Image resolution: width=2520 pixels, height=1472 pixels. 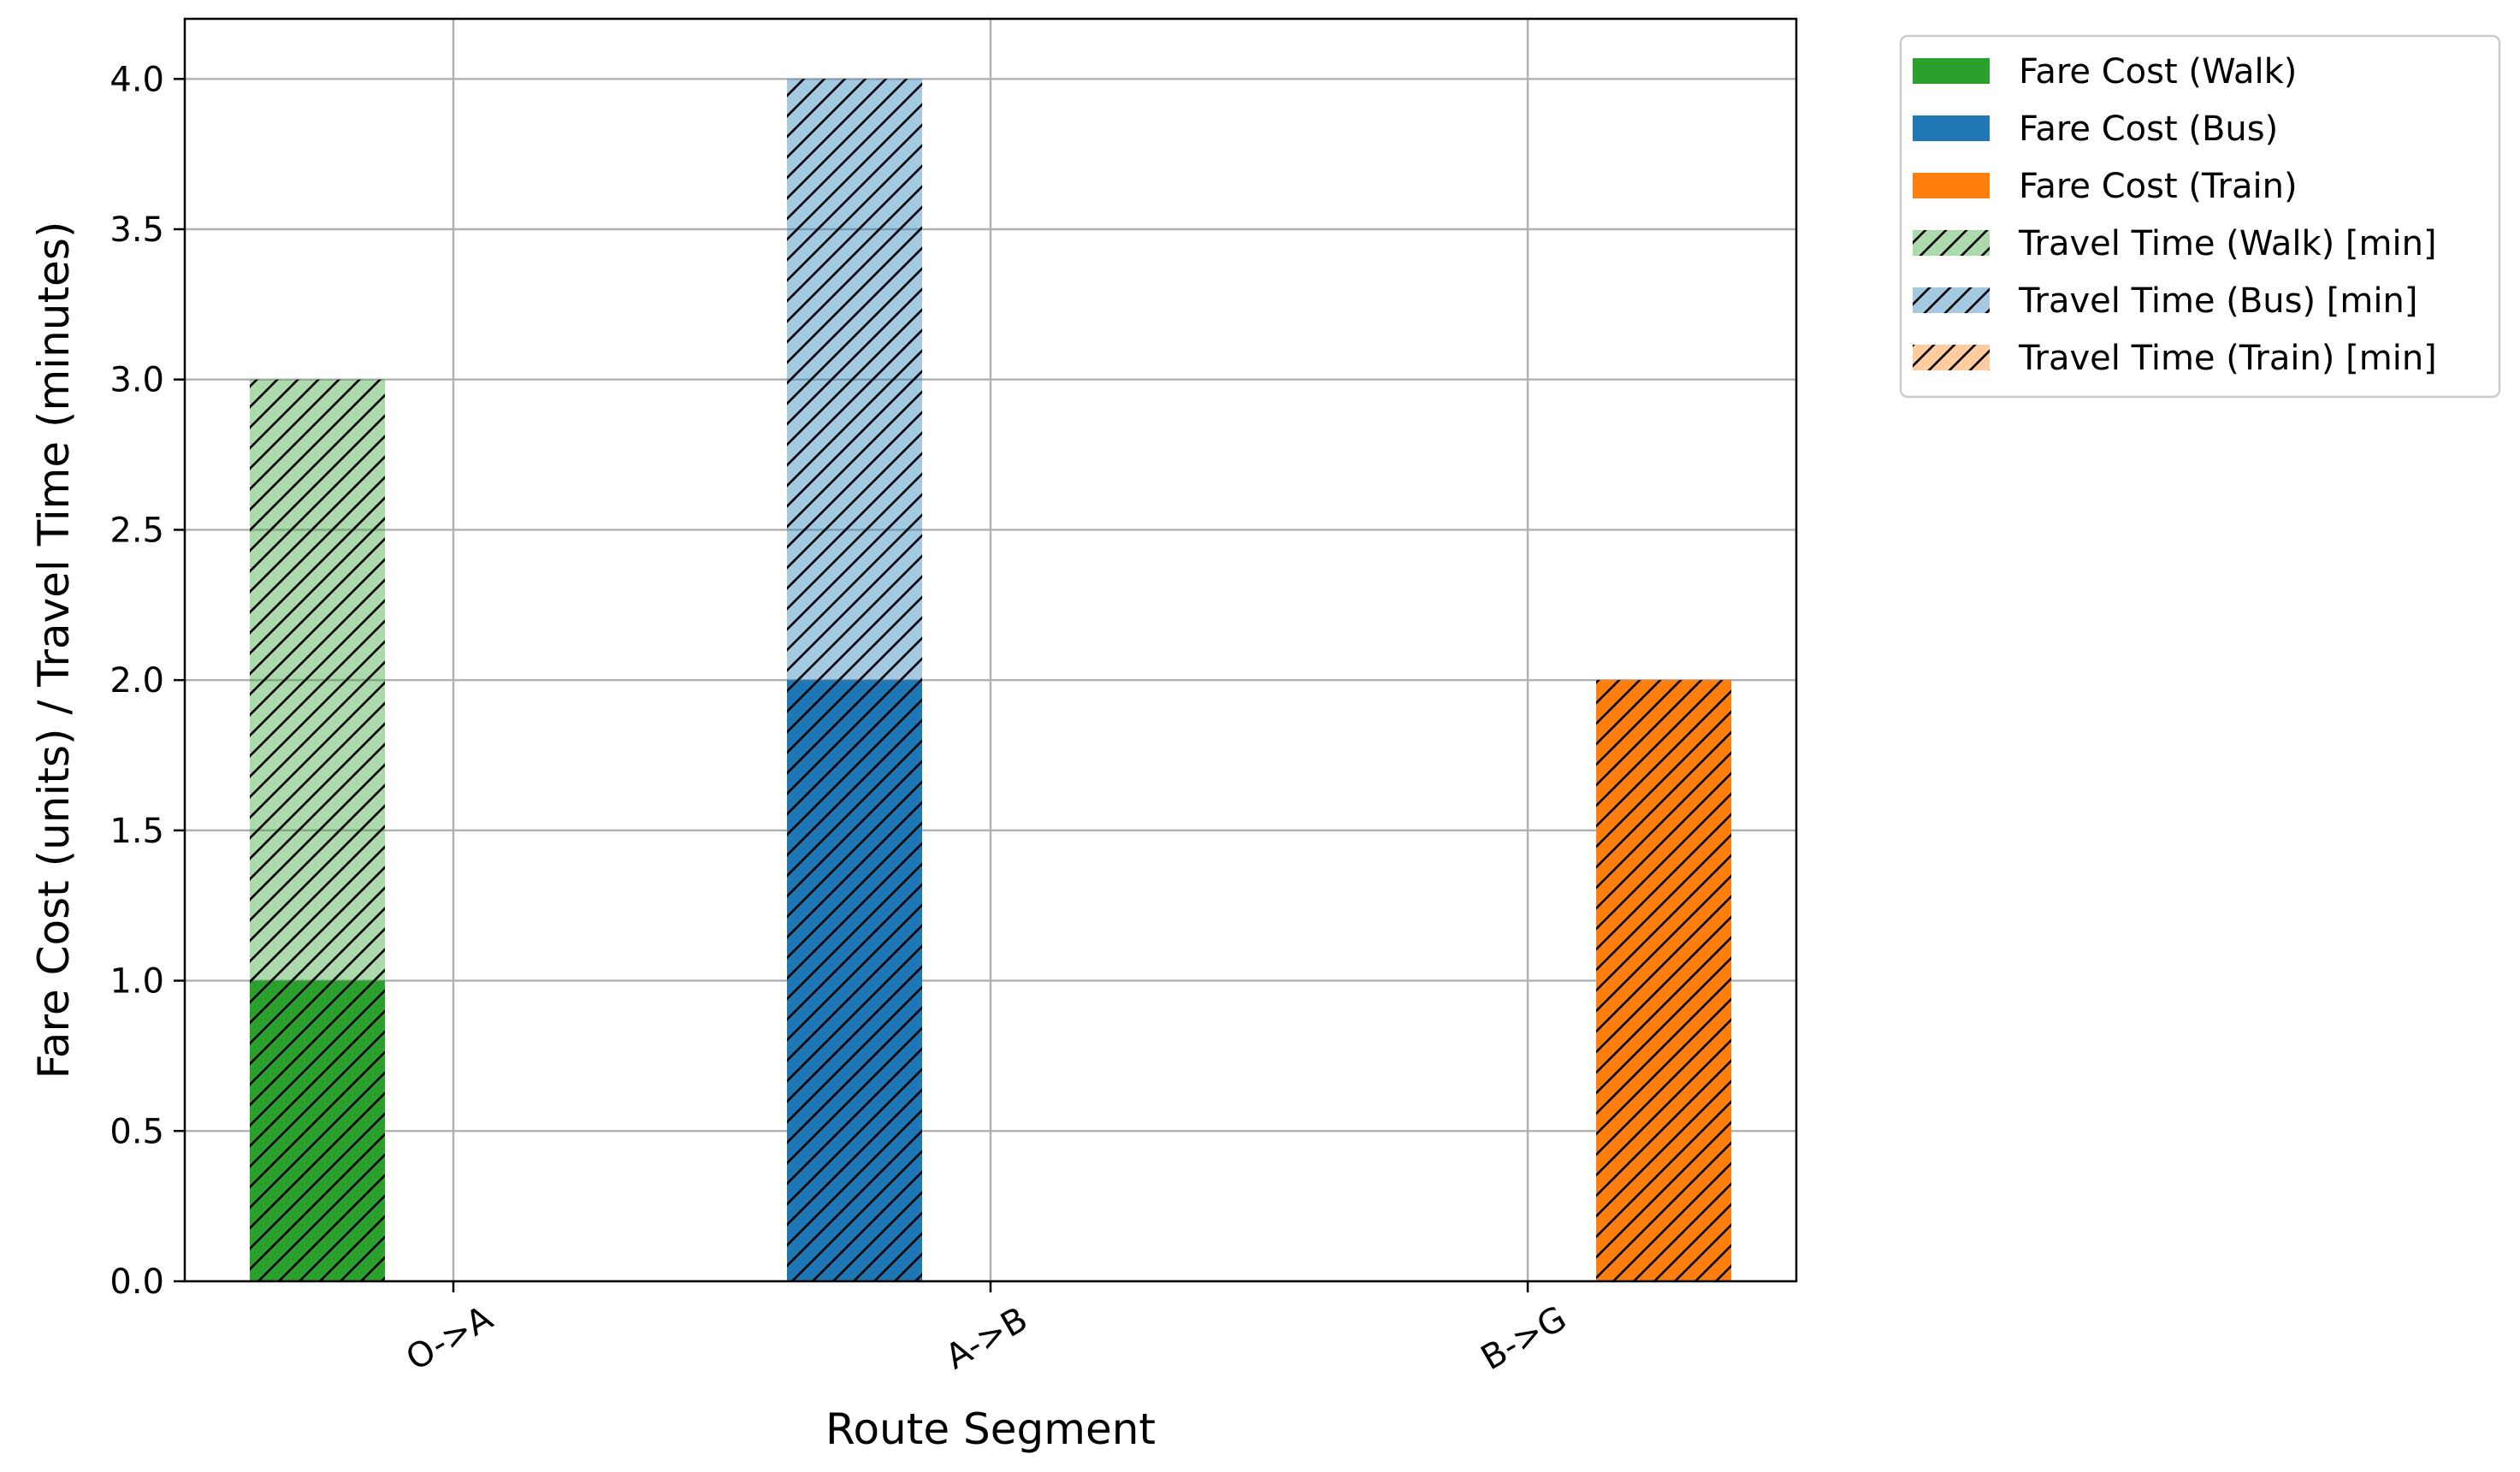 I want to click on y-tick-label: 0.5, so click(x=137, y=1131).